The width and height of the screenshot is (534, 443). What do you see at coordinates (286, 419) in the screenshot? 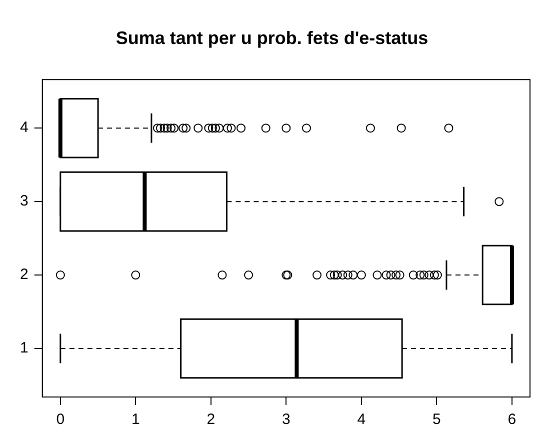
I see `x-tick-label: 3` at bounding box center [286, 419].